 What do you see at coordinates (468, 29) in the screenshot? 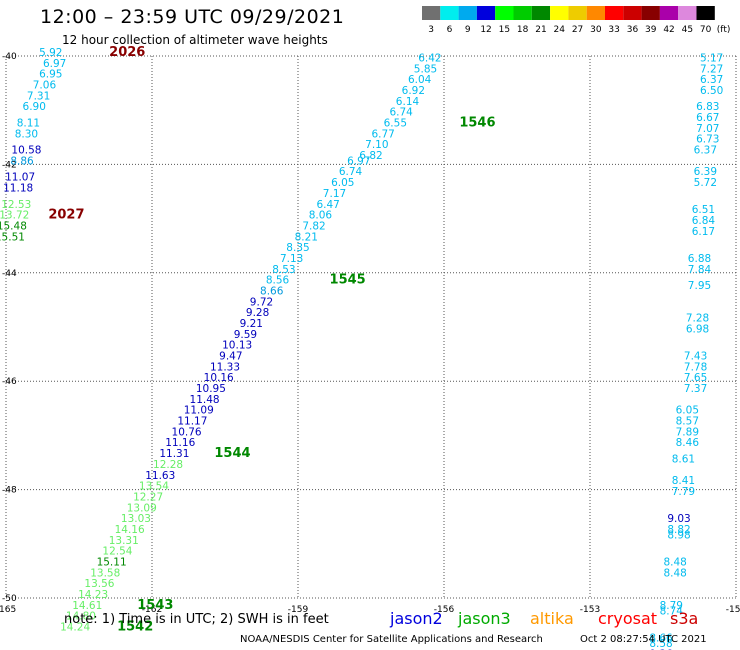
I see `legend-bin-label: 9` at bounding box center [468, 29].